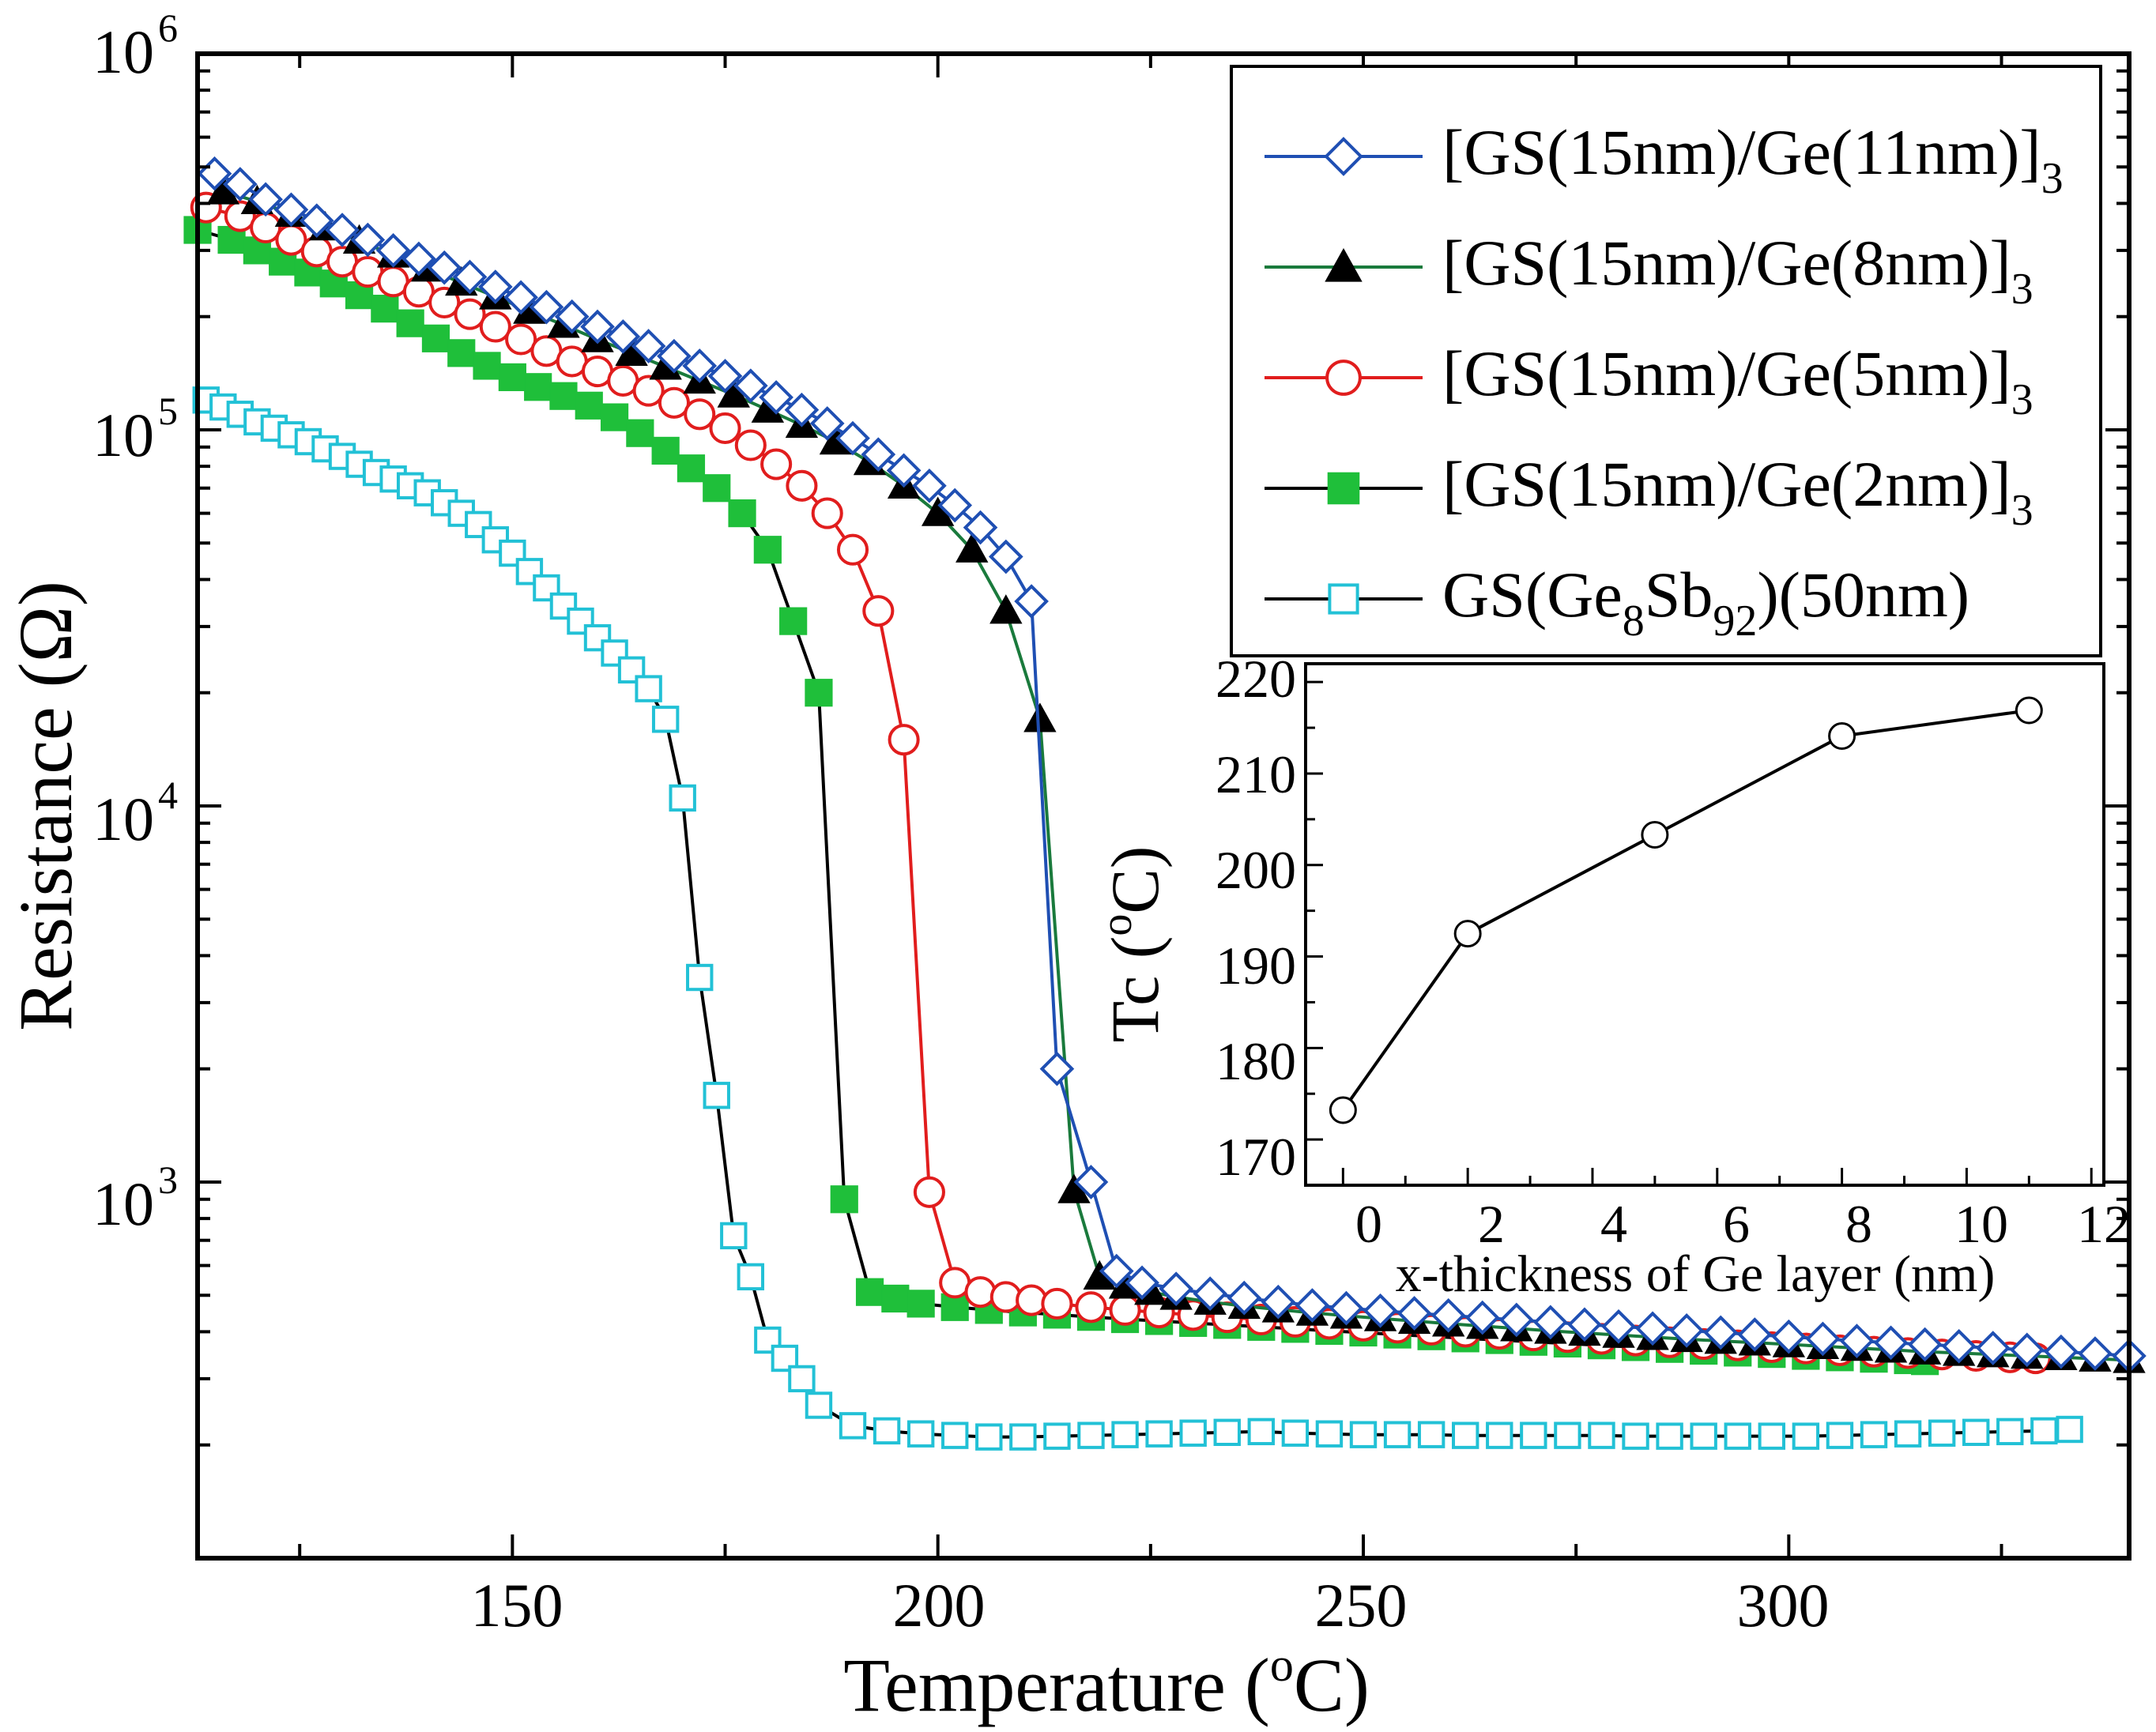  What do you see at coordinates (1699, 932) in the screenshot?
I see `inset-ticks` at bounding box center [1699, 932].